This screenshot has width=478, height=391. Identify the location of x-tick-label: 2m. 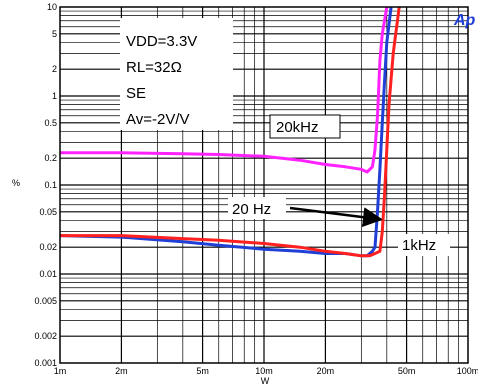
(121, 371).